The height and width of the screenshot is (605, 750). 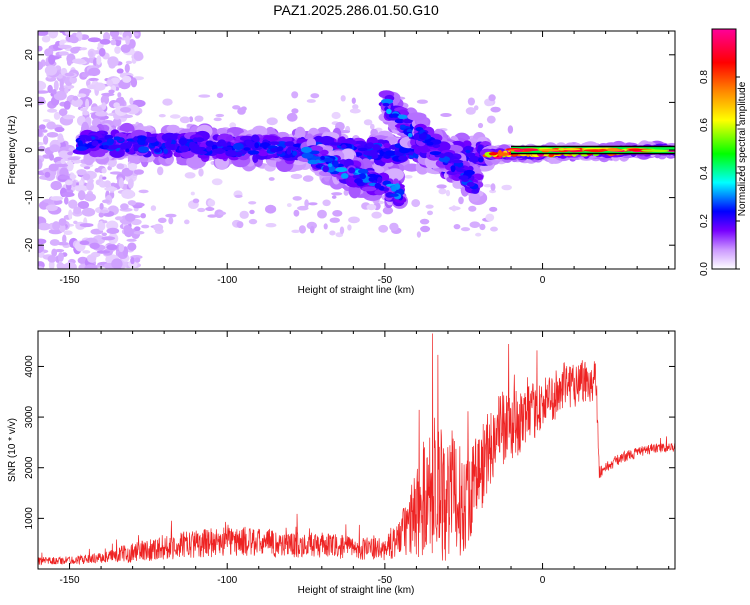 I want to click on x-tick-label: -50, so click(x=385, y=580).